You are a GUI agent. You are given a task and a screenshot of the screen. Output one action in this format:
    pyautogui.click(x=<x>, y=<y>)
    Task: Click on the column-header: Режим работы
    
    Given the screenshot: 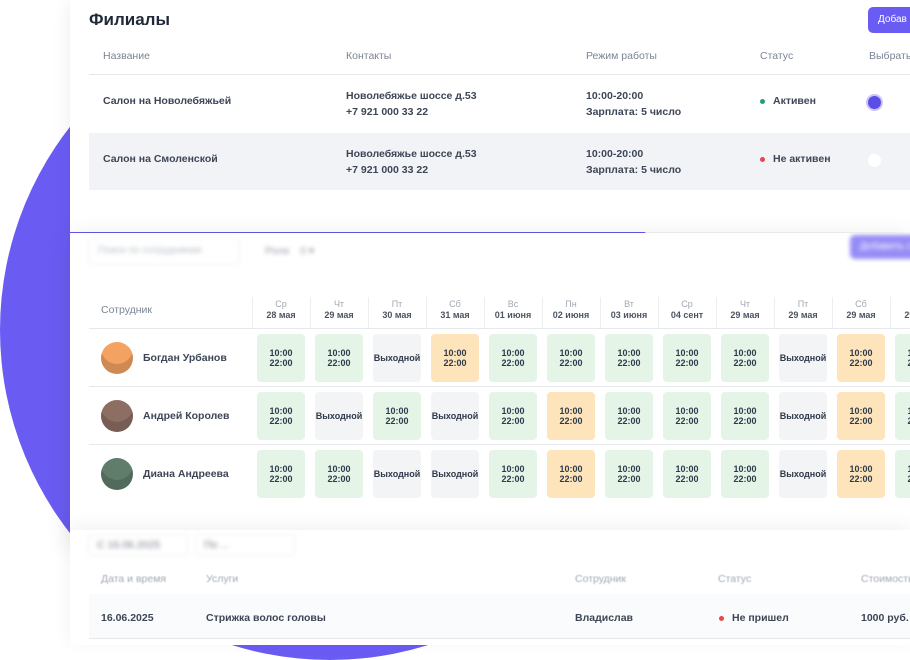 What is the action you would take?
    pyautogui.click(x=621, y=56)
    